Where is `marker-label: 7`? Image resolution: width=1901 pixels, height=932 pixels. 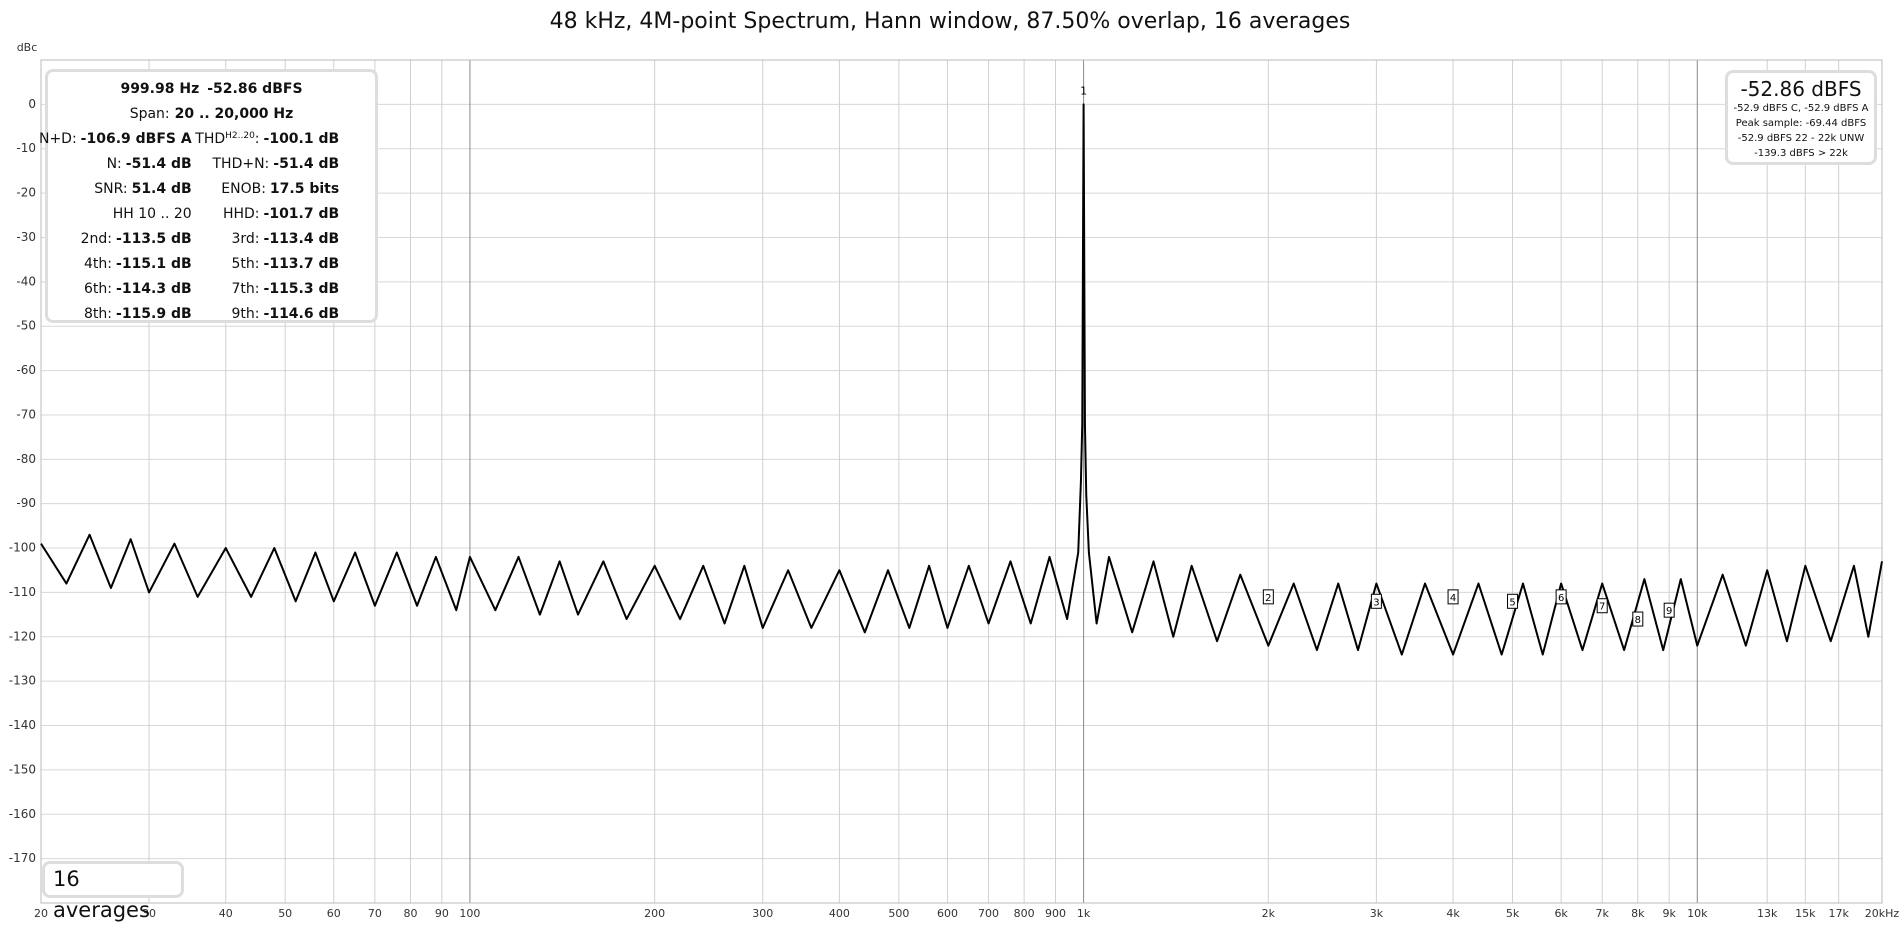
marker-label: 7 is located at coordinates (1602, 607).